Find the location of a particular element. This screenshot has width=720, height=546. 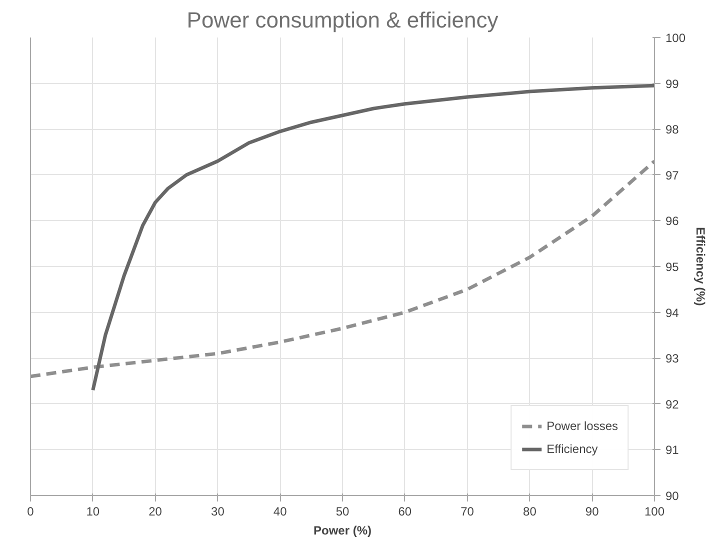

legend-label: Efficiency is located at coordinates (572, 449).